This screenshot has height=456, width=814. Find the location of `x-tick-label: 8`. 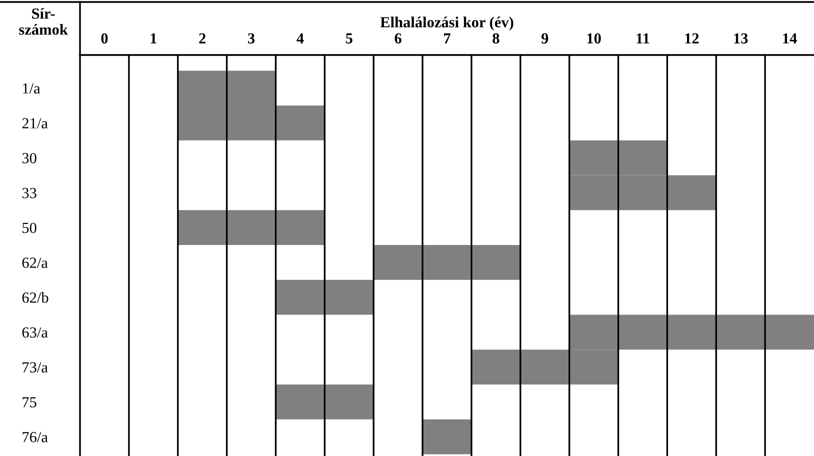

x-tick-label: 8 is located at coordinates (496, 38).